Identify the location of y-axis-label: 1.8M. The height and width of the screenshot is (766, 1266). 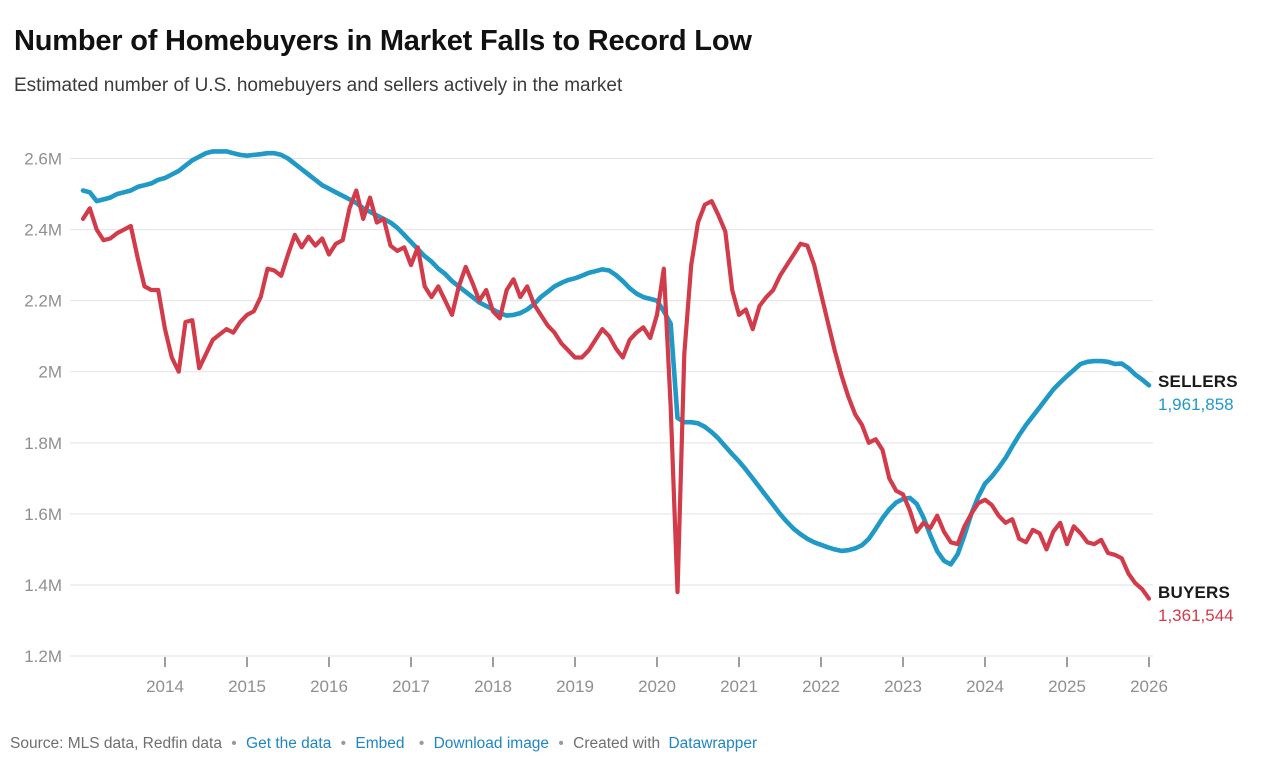
(43, 443).